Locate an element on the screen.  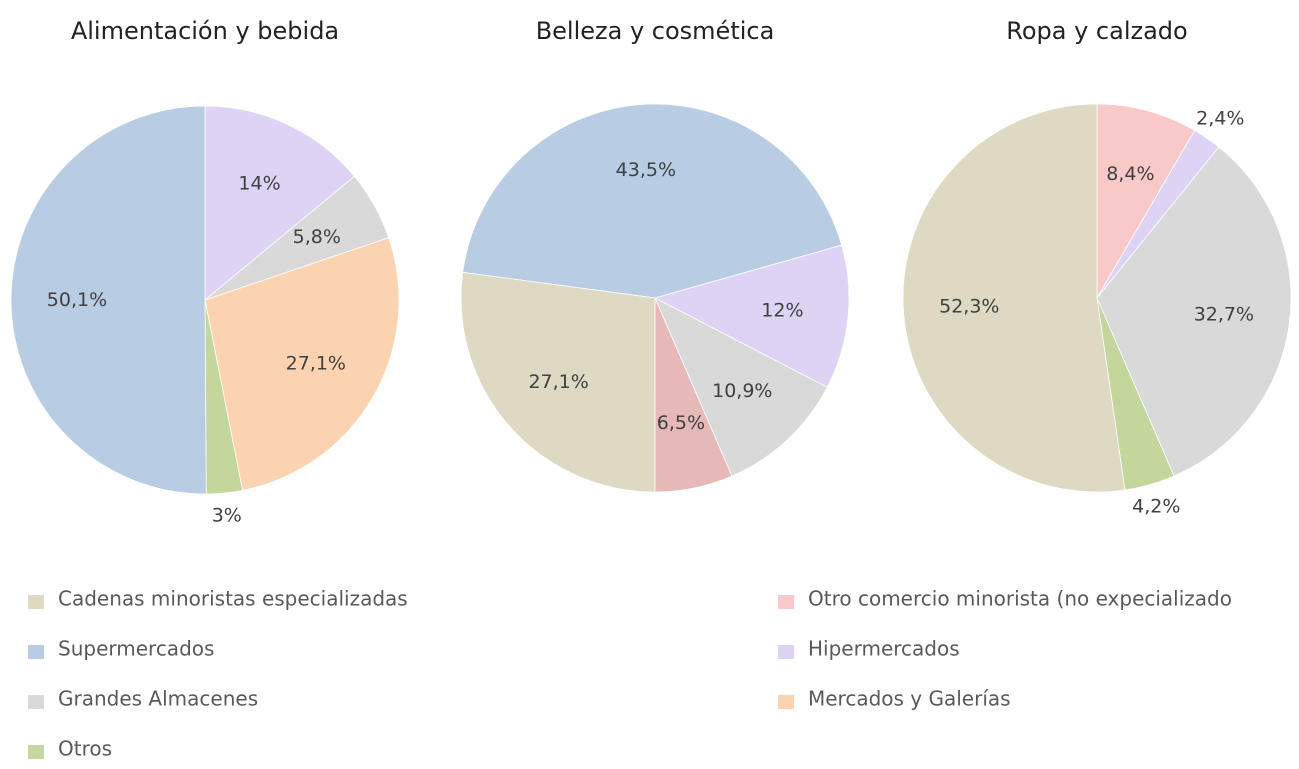
legend-label: Hipermercados is located at coordinates (884, 649).